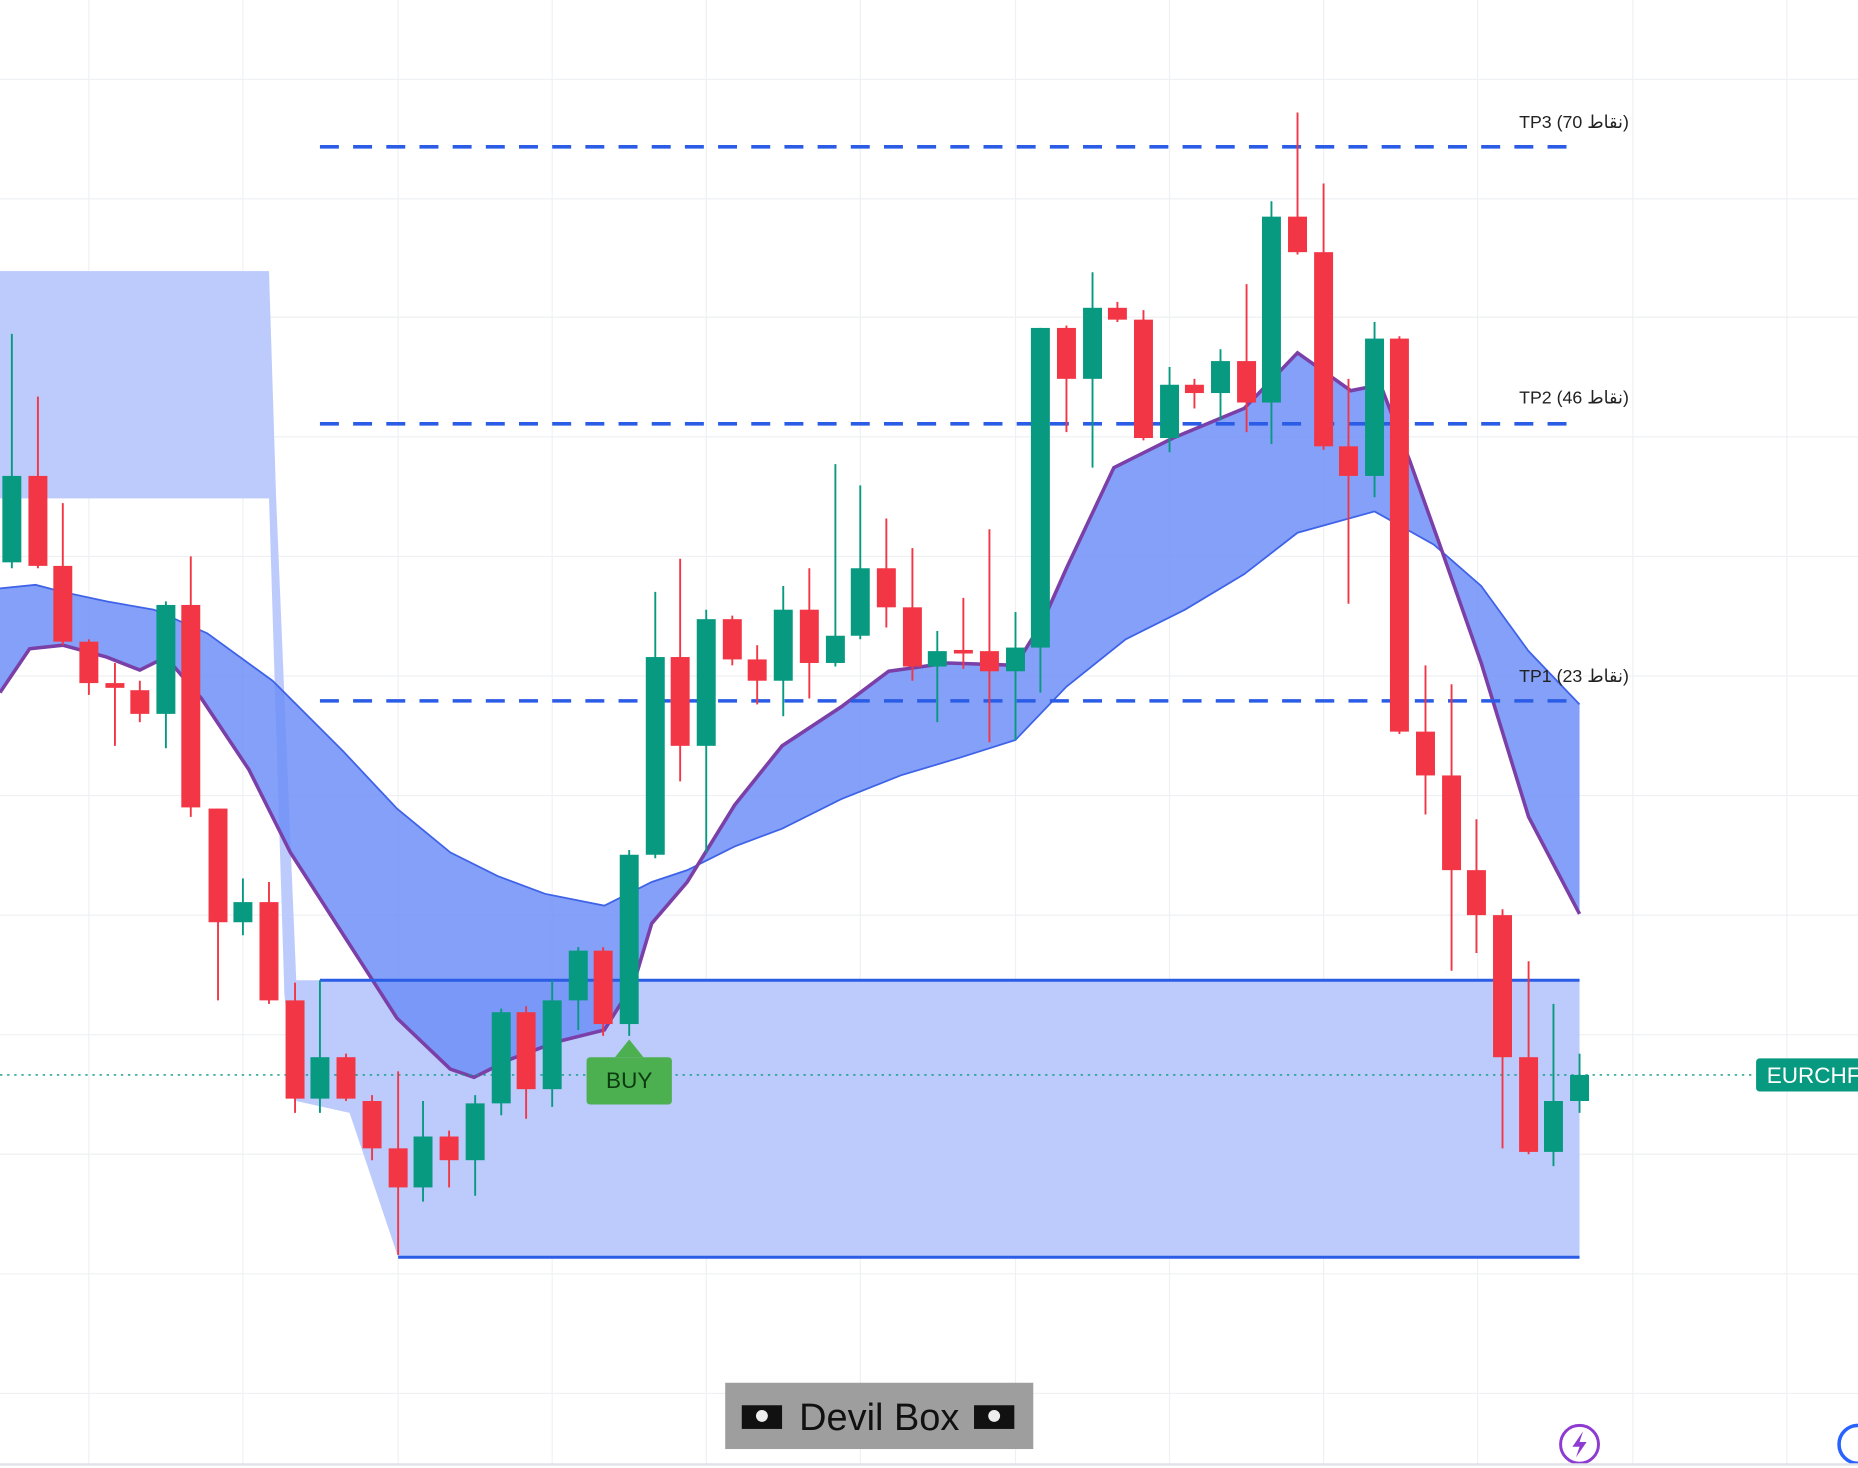 The height and width of the screenshot is (1468, 1858). What do you see at coordinates (1574, 676) in the screenshot?
I see `tp1-label: TP1 (23 نقاط)` at bounding box center [1574, 676].